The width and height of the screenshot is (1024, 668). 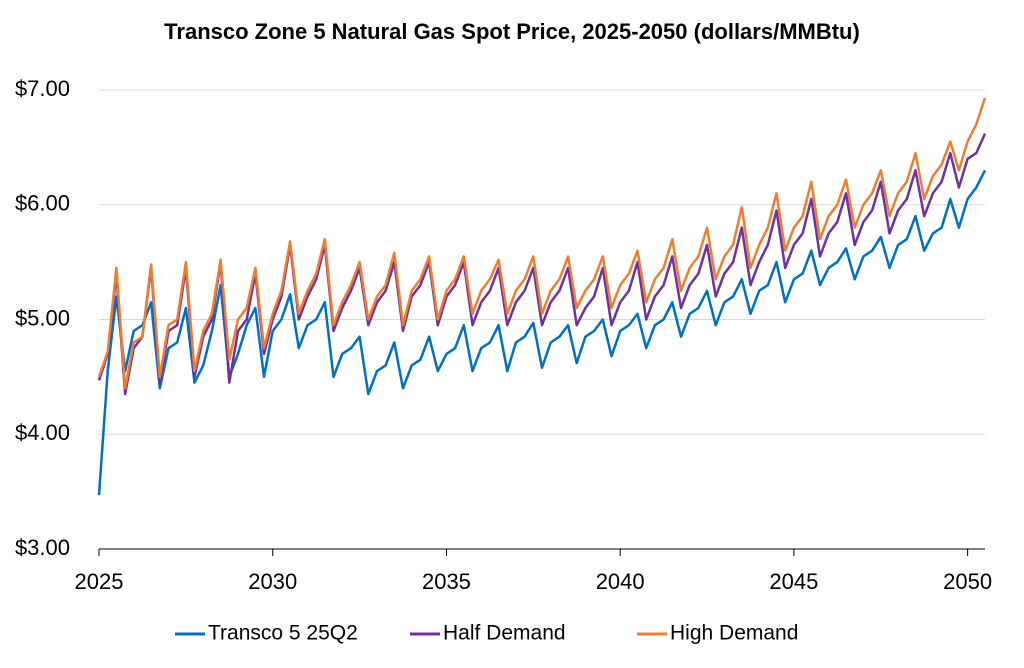 What do you see at coordinates (283, 633) in the screenshot?
I see `legend-label: Transco 5 25Q2` at bounding box center [283, 633].